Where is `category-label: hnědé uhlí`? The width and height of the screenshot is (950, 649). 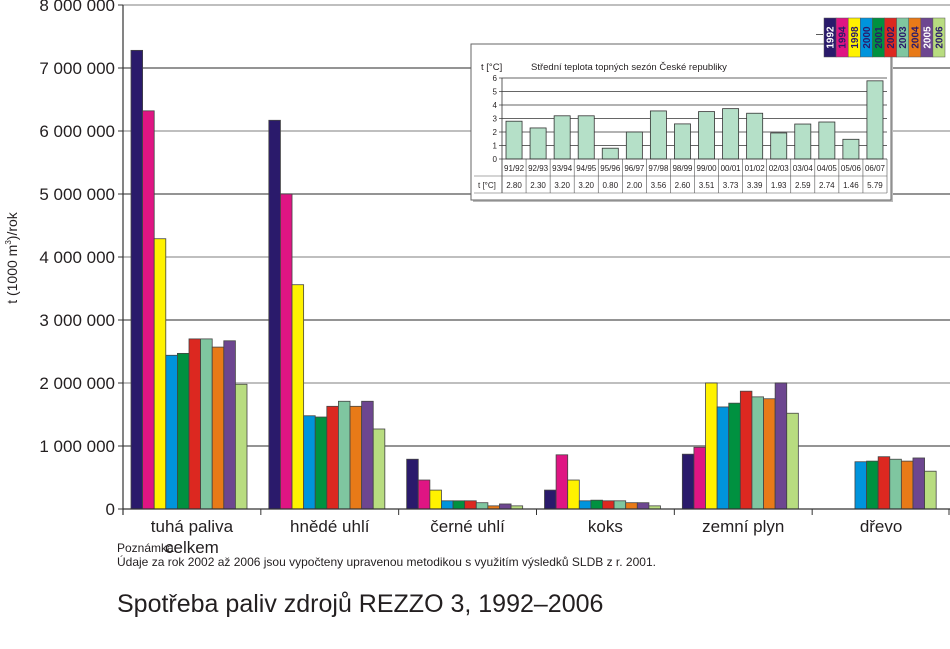
category-label: hnědé uhlí is located at coordinates (330, 526).